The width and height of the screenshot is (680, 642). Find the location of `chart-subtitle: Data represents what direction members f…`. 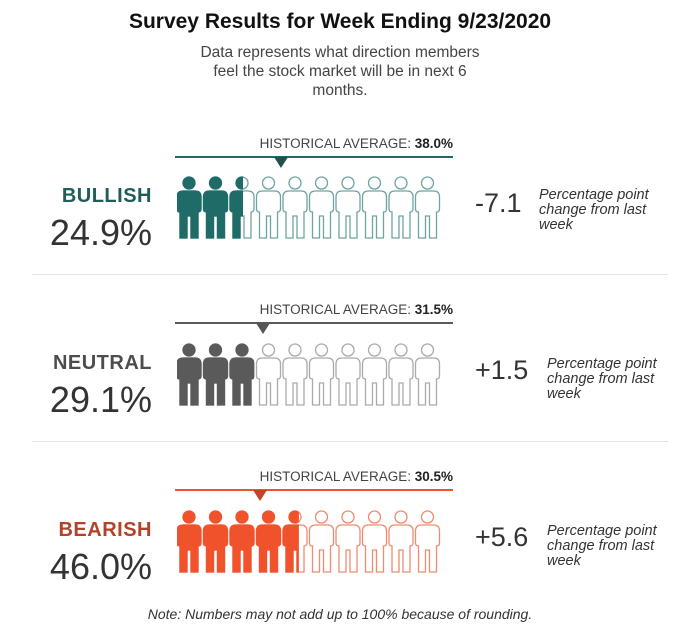

chart-subtitle: Data represents what direction members f… is located at coordinates (340, 71).